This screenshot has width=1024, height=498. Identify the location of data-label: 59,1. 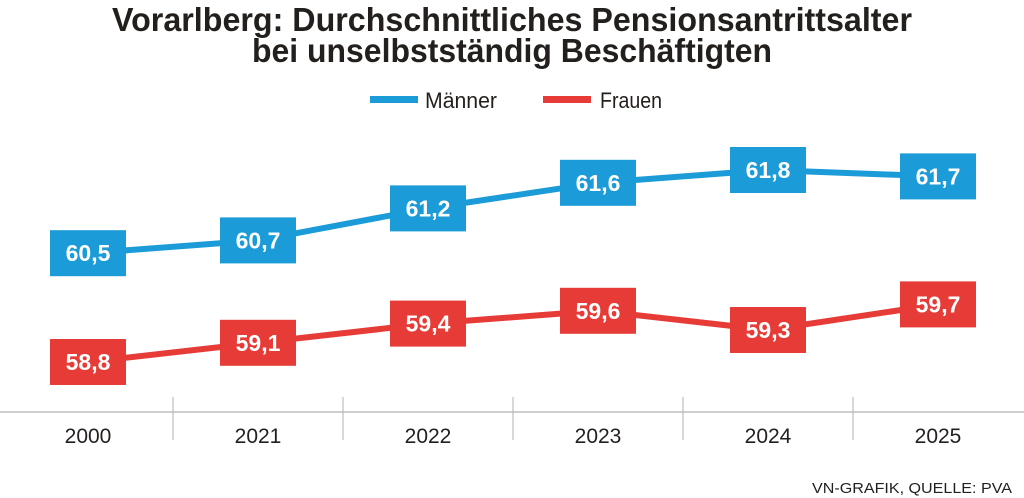
(258, 343).